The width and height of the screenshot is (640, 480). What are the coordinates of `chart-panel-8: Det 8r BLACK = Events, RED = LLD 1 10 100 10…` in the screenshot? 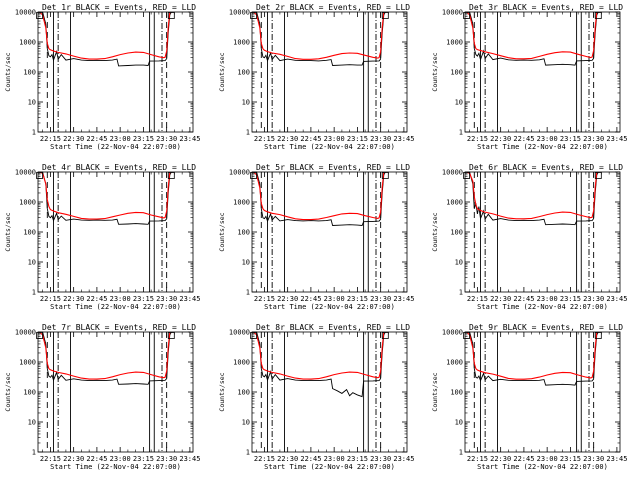 It's located at (316, 397).